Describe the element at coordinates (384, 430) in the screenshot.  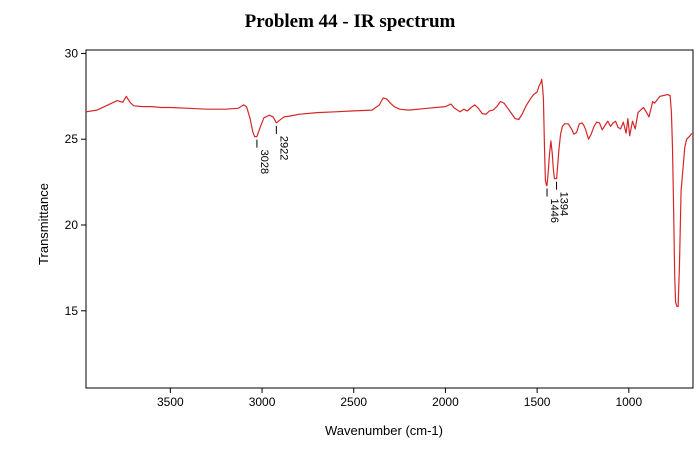
I see `x-axis-label: Wavenumber (cm-1)` at that location.